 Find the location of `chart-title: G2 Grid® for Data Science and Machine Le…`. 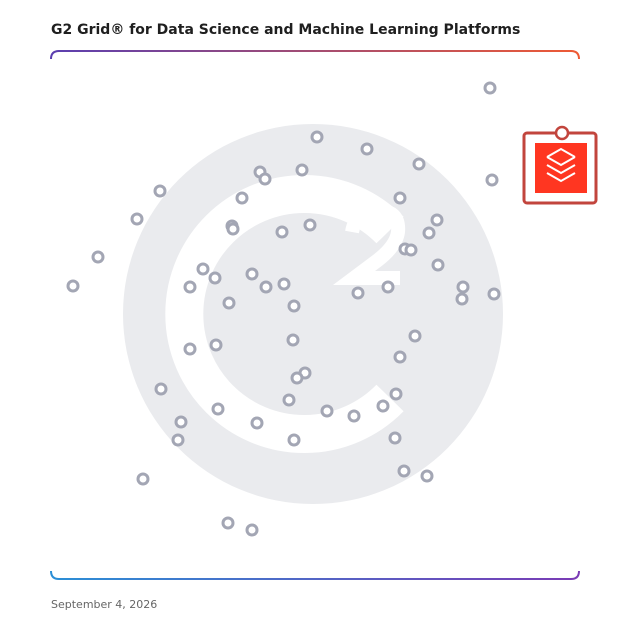

chart-title: G2 Grid® for Data Science and Machine Le… is located at coordinates (285, 30).